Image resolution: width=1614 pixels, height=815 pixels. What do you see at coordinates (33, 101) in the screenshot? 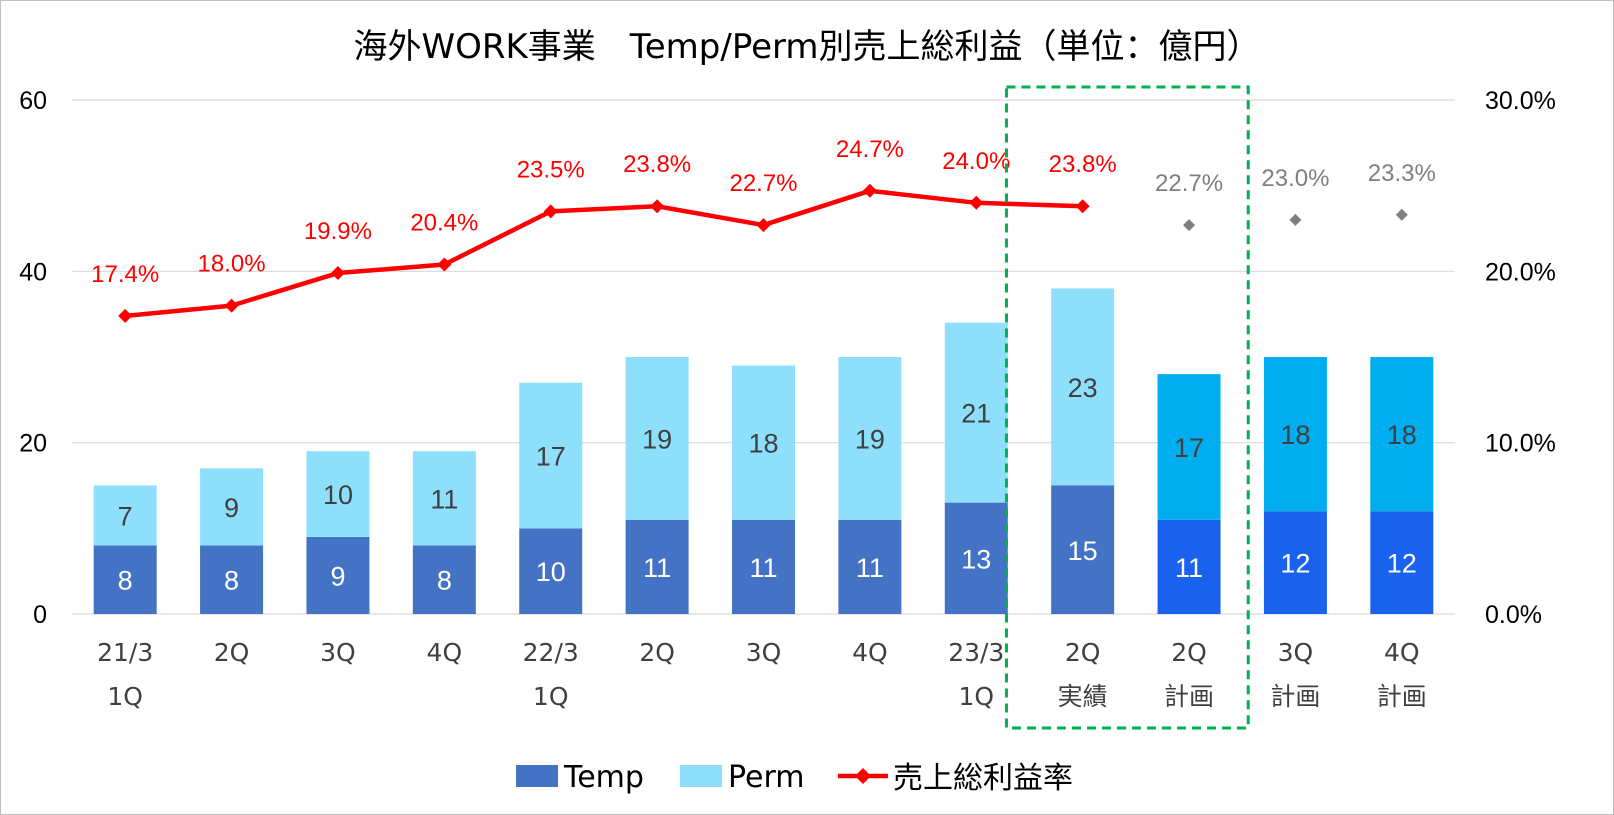
I see `y-tick-label: 60` at bounding box center [33, 101].